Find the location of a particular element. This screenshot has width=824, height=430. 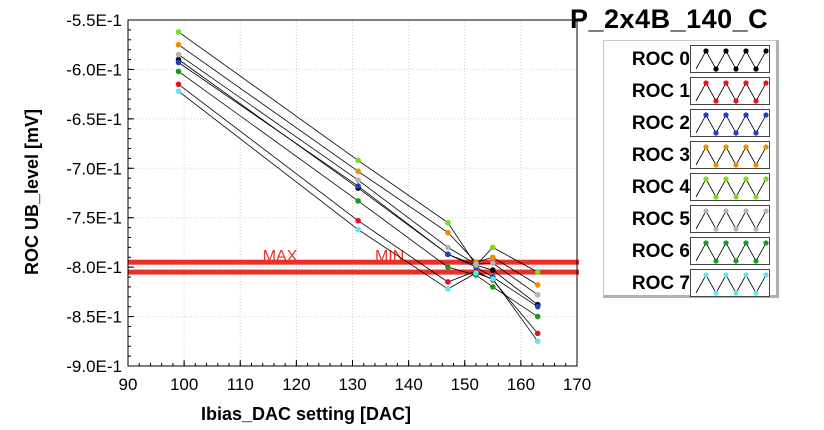

x-tick-label: 110 is located at coordinates (240, 384).